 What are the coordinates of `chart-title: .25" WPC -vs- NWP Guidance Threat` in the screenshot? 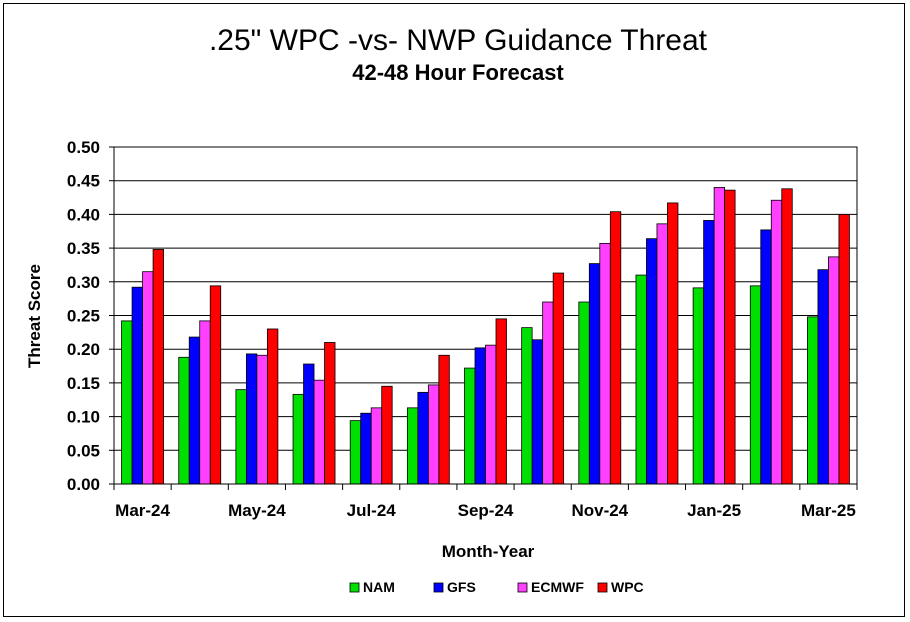 It's located at (458, 40).